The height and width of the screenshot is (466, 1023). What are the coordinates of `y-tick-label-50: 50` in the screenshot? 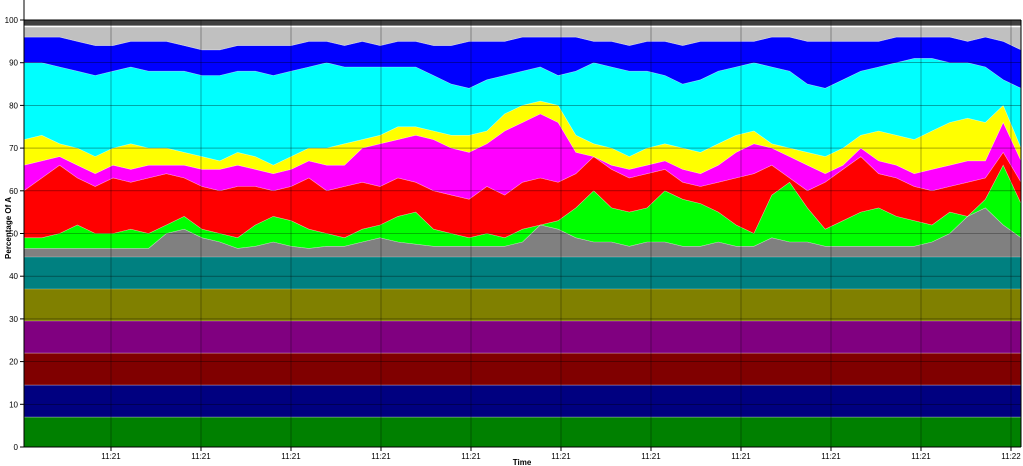 It's located at (13, 234).